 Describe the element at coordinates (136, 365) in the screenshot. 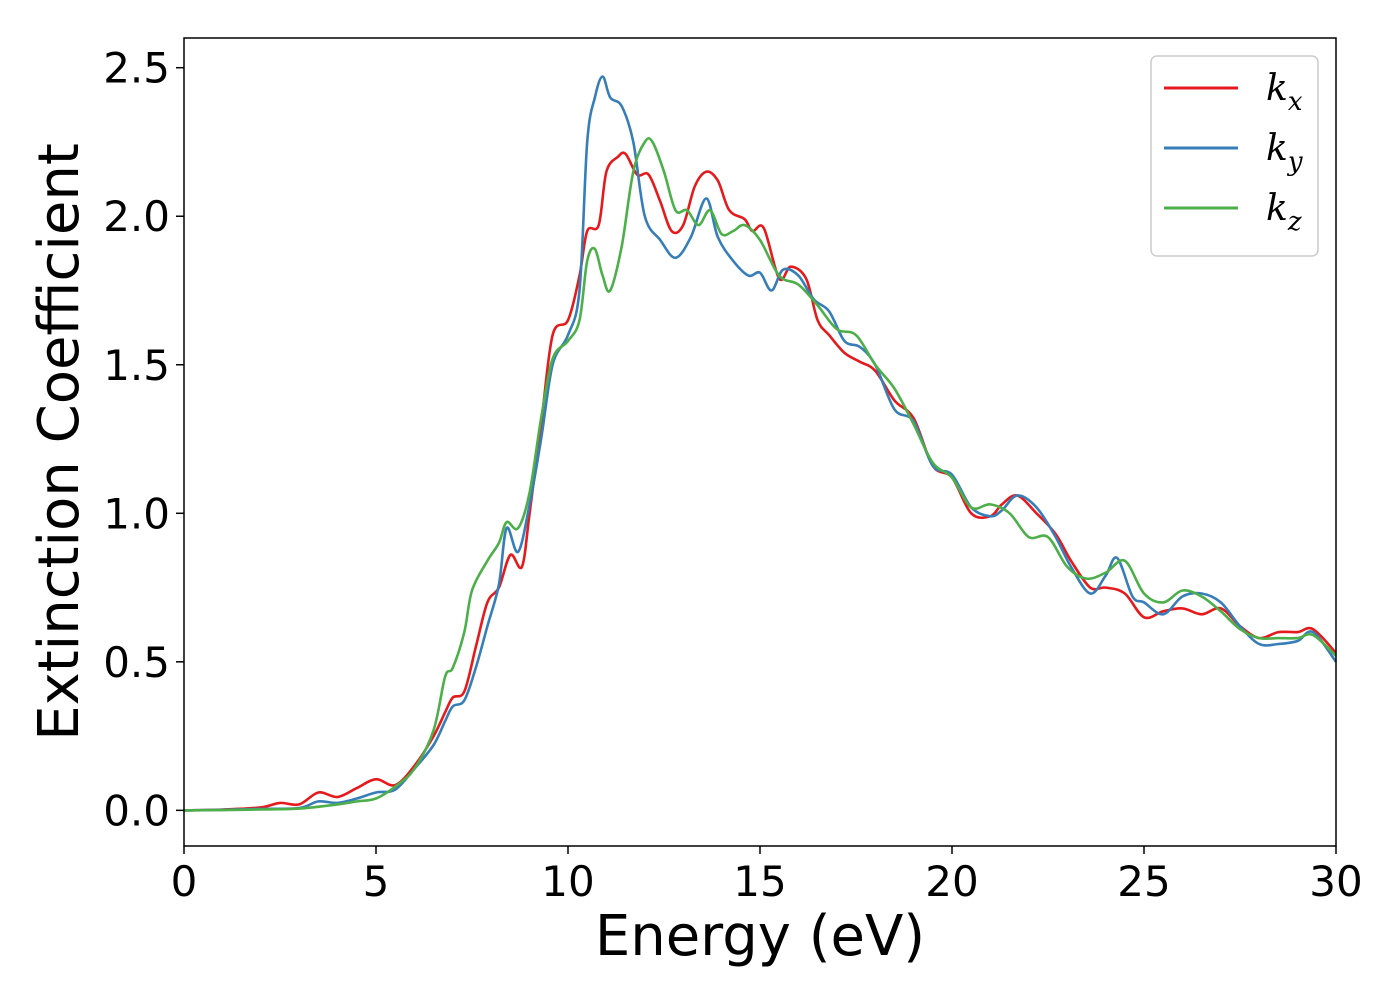

I see `y-tick-label: 1.5` at that location.